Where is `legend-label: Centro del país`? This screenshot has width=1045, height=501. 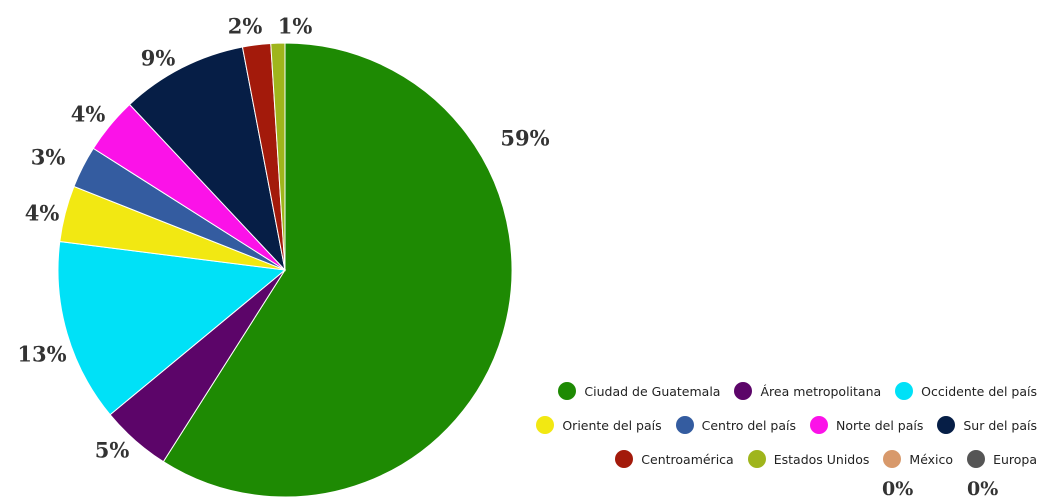
legend-label: Centro del país is located at coordinates (749, 425).